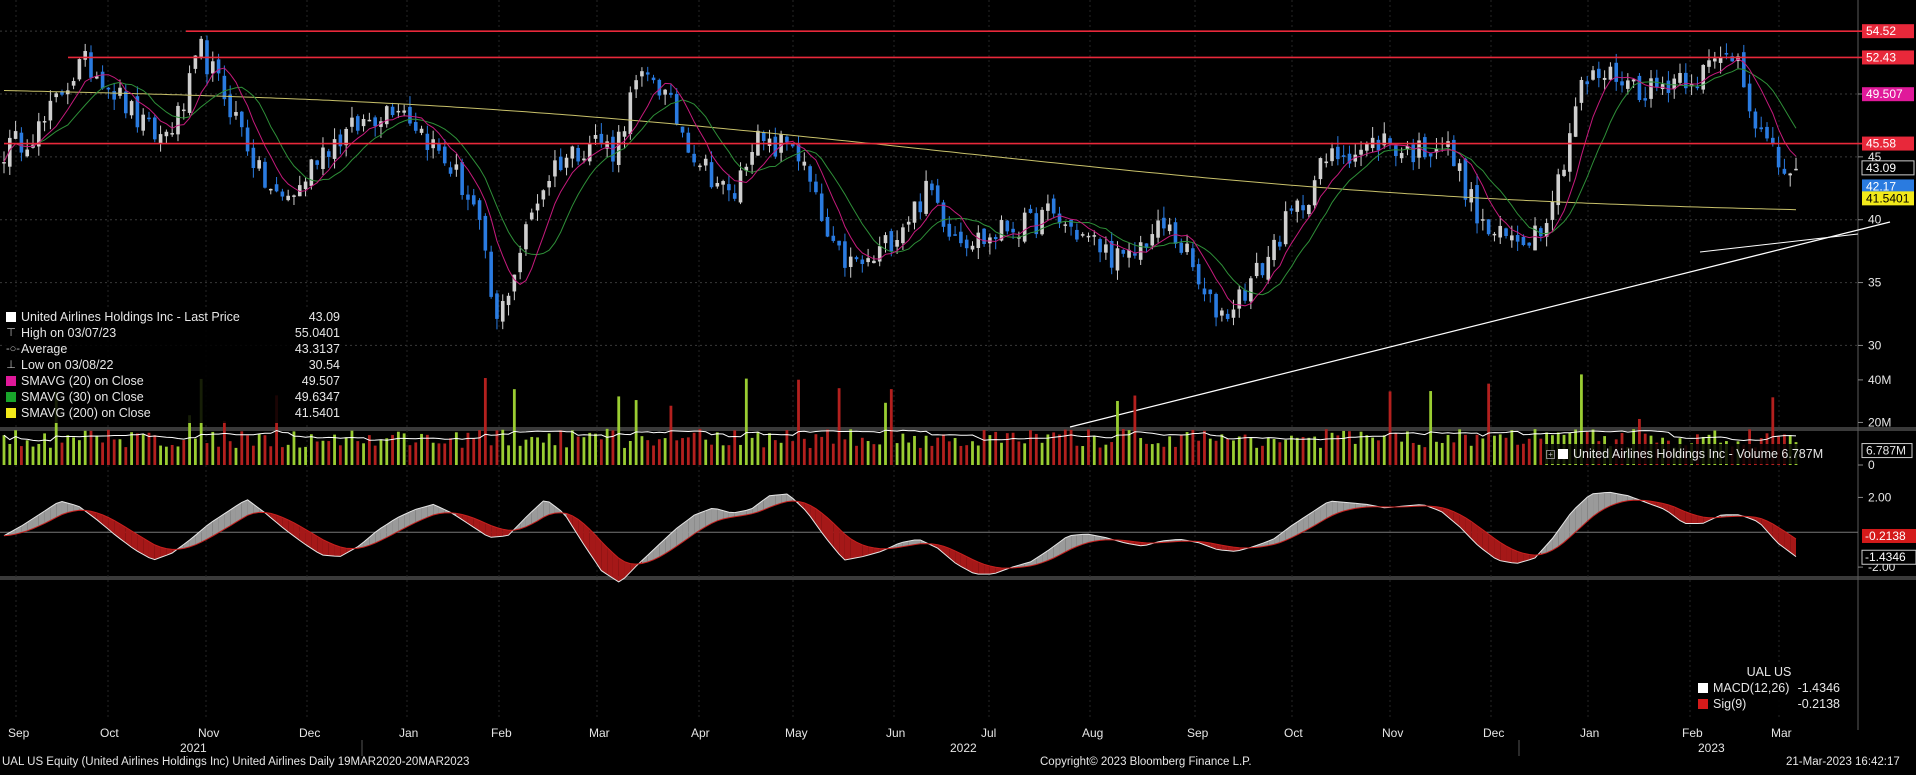 This screenshot has width=1916, height=775. What do you see at coordinates (1881, 31) in the screenshot?
I see `price-tag-label: 54.52` at bounding box center [1881, 31].